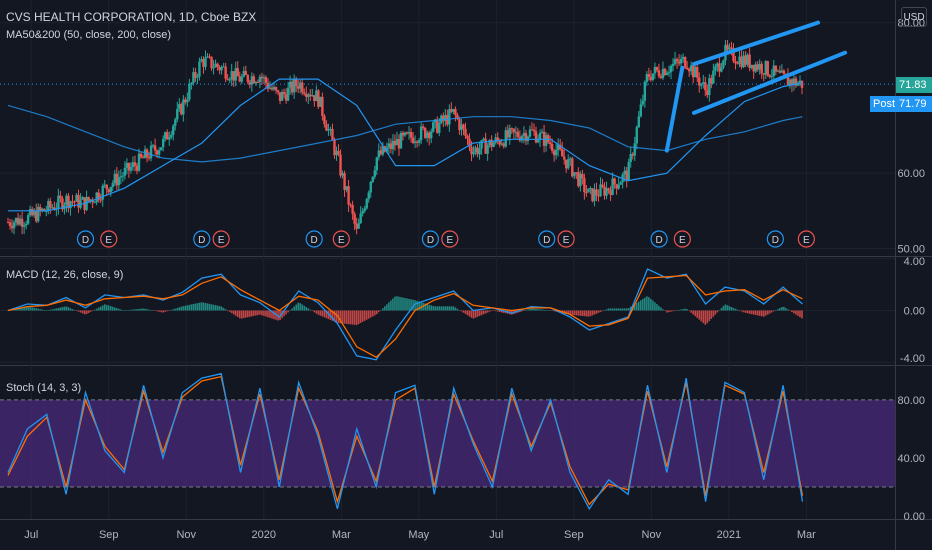 This screenshot has height=550, width=932. Describe the element at coordinates (131, 17) in the screenshot. I see `chart-title: CVS HEALTH CORPORATION, 1D, Cboe BZX` at that location.